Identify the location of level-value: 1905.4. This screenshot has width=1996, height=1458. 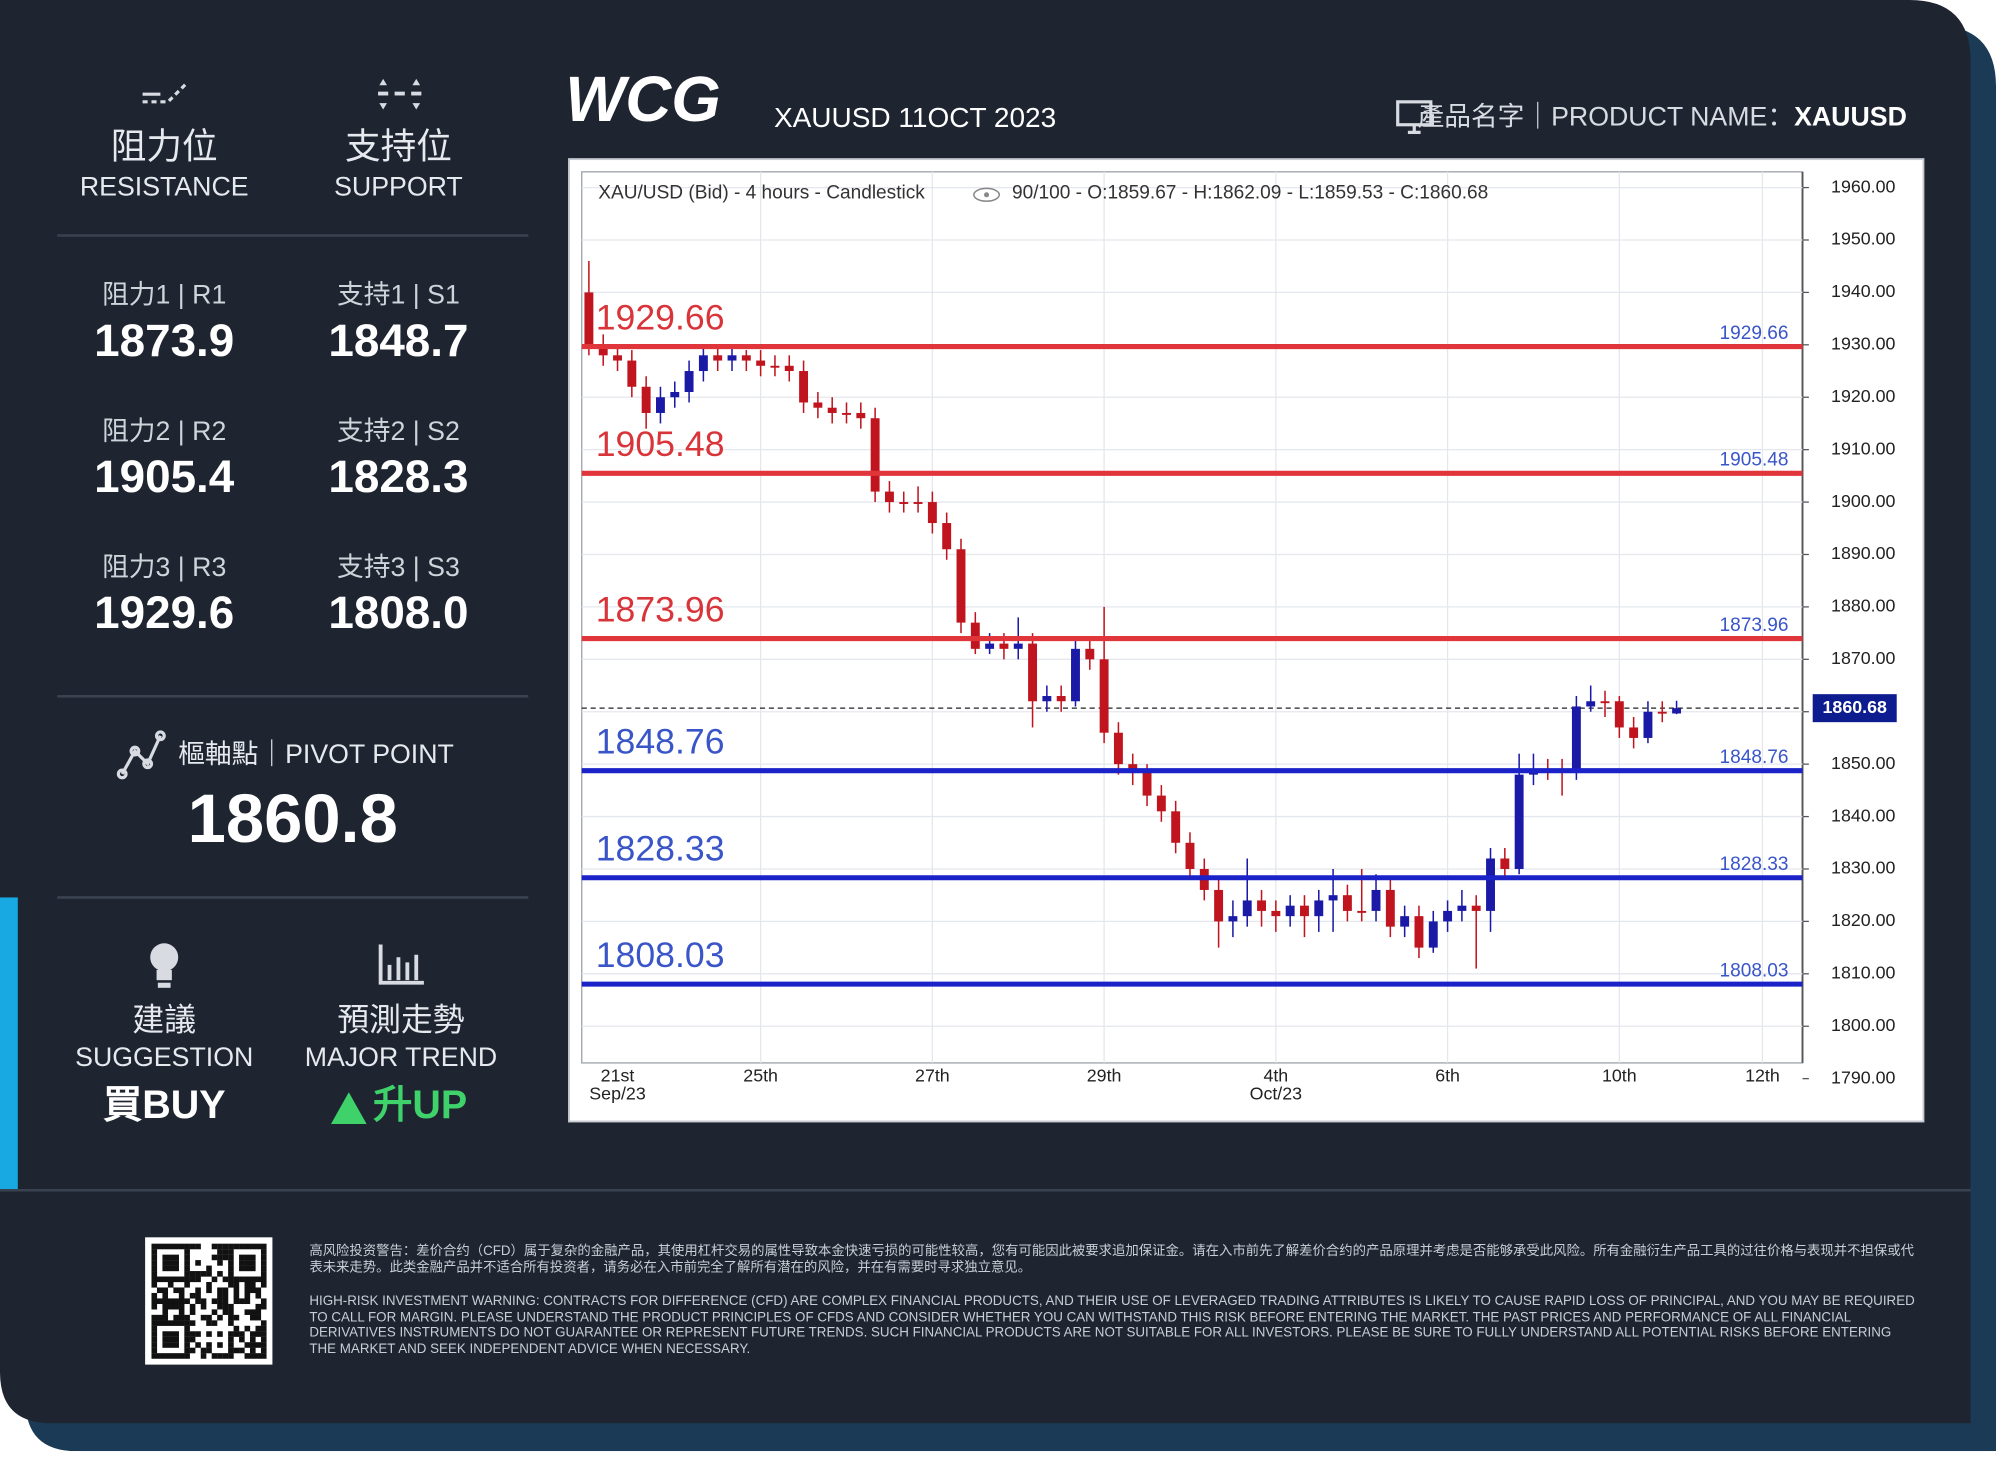
(164, 476).